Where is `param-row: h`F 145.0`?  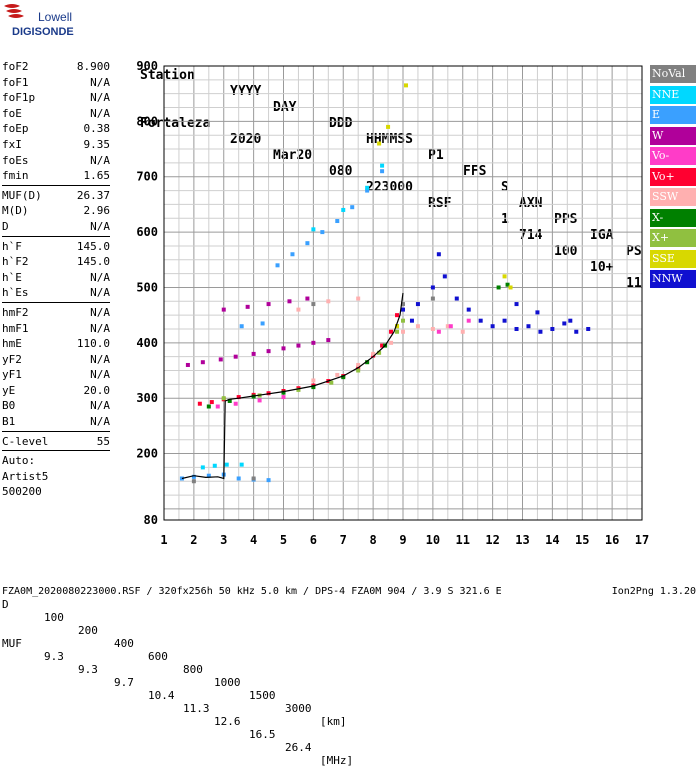 param-row: h`F 145.0 is located at coordinates (56, 247).